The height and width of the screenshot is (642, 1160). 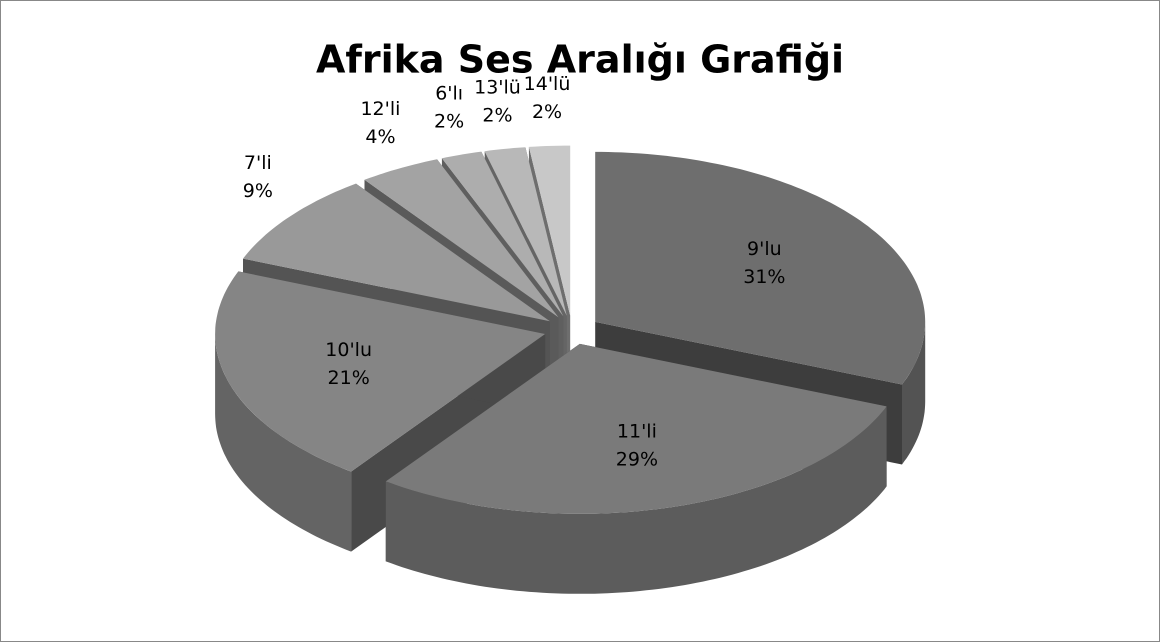 What do you see at coordinates (764, 277) in the screenshot?
I see `data-label: 31%` at bounding box center [764, 277].